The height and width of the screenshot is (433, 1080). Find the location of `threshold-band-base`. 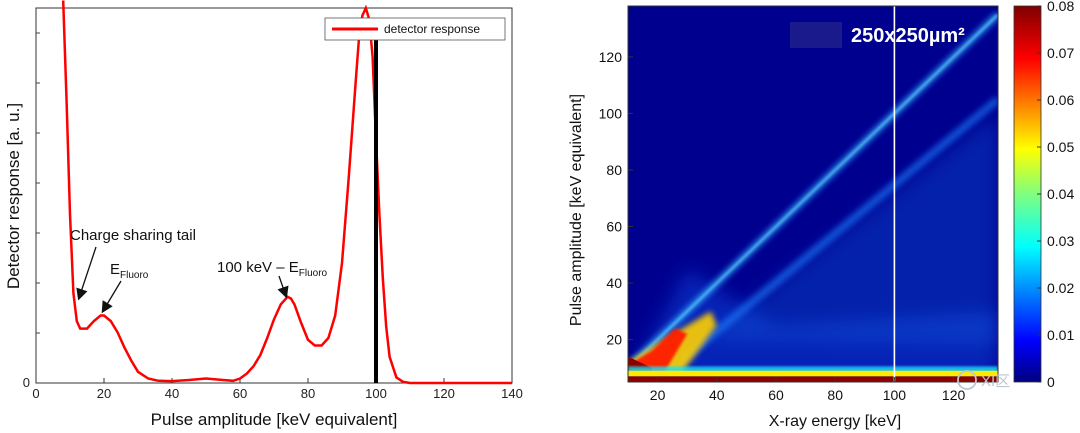

threshold-band-base is located at coordinates (813, 379).